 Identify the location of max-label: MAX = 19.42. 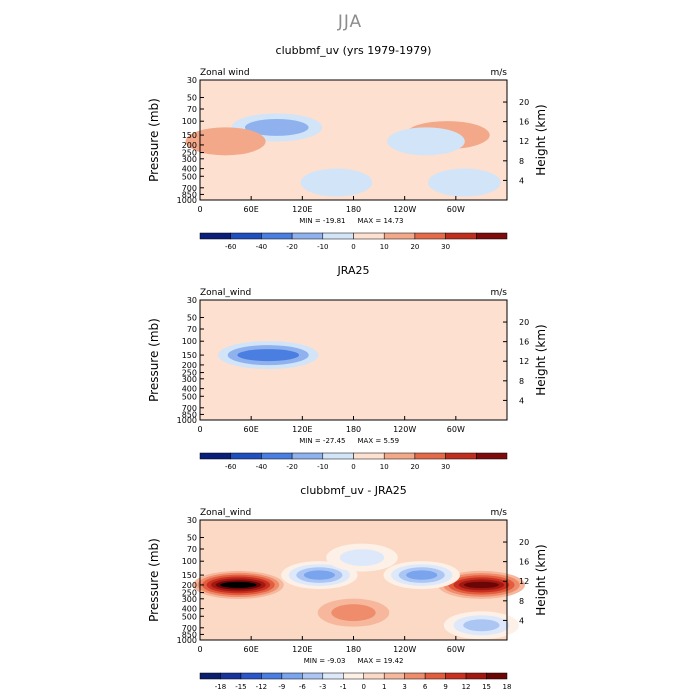
(381, 661).